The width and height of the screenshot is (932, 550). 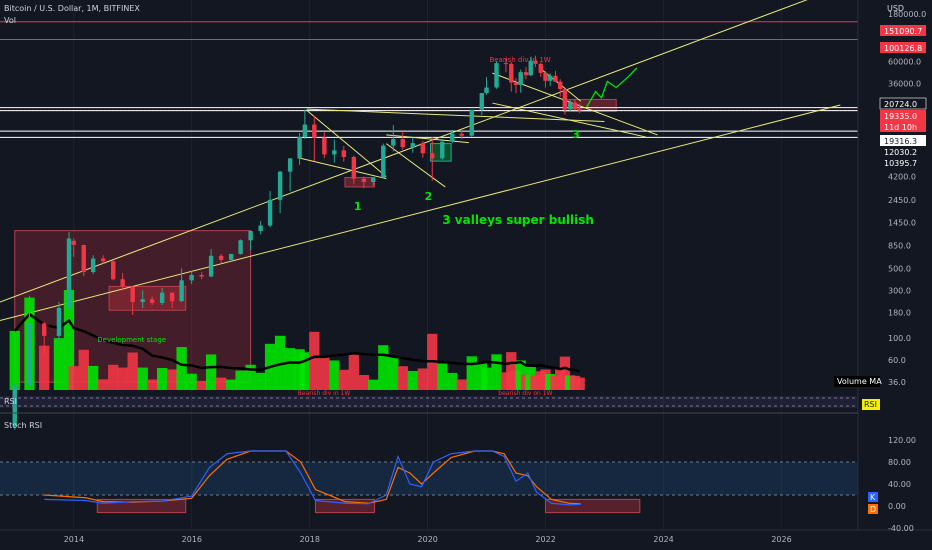 I want to click on valley-1-label: 1, so click(x=358, y=206).